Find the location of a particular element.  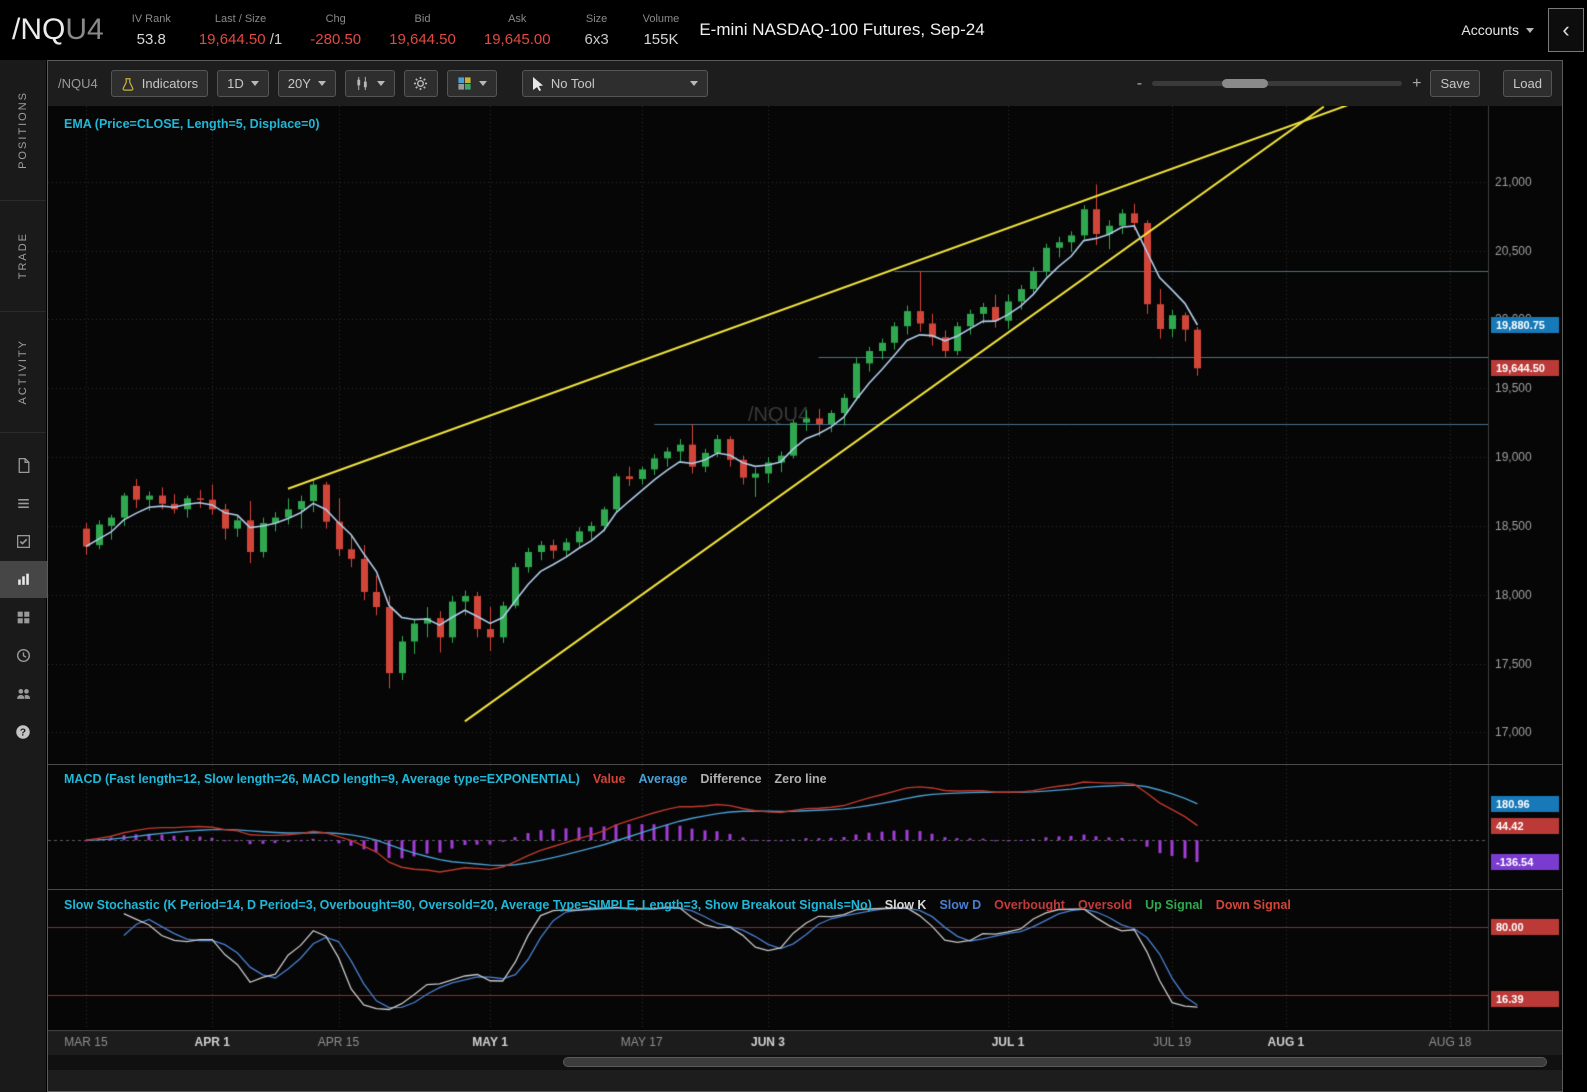

load-label: Load is located at coordinates (1527, 83).